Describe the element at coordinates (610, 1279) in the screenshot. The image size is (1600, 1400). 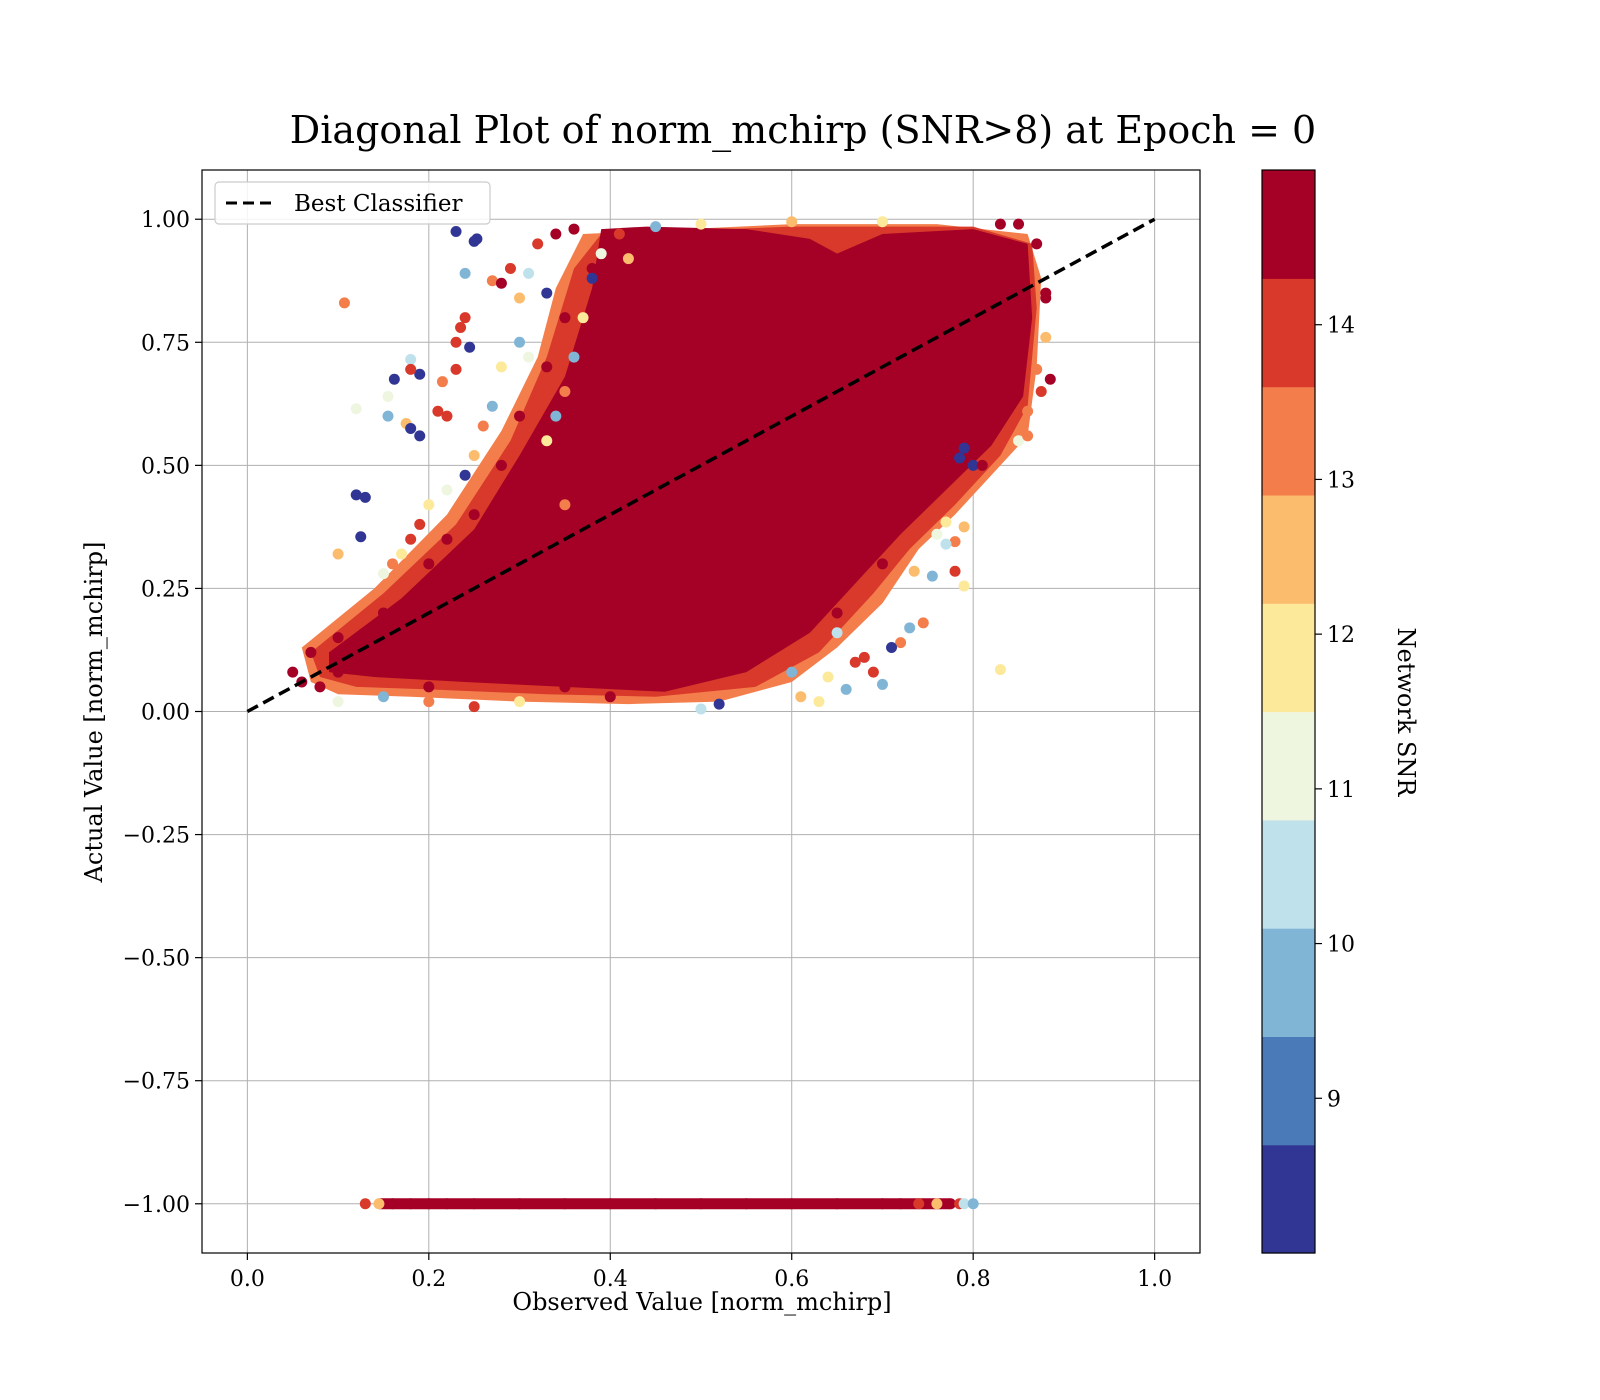
I see `x-tick-label: 0.4` at that location.